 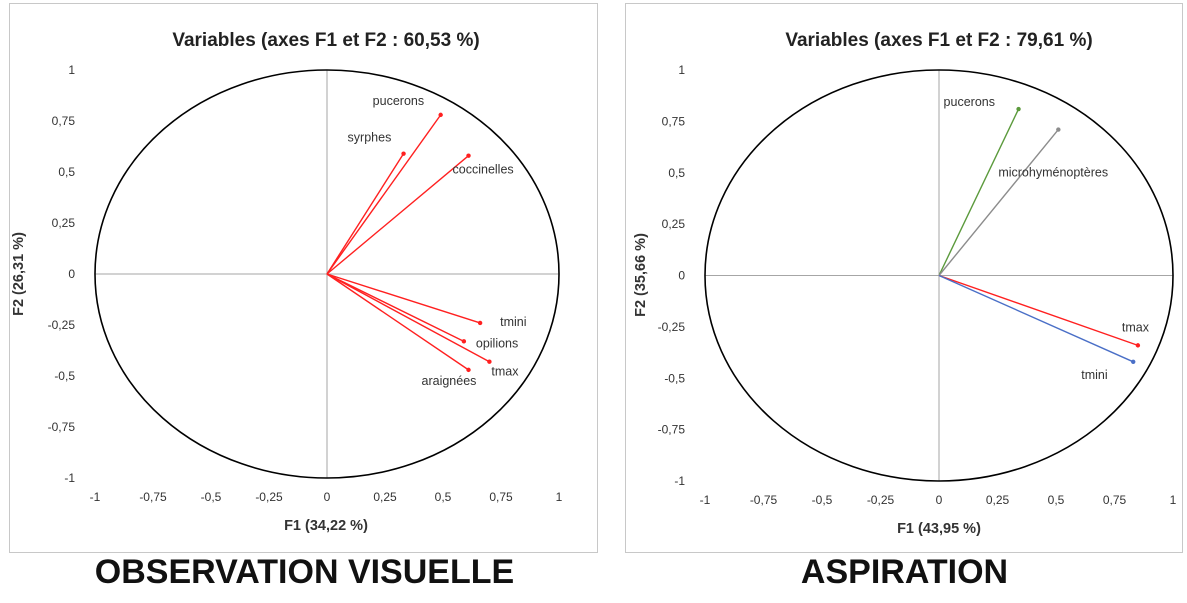 What do you see at coordinates (938, 40) in the screenshot?
I see `chart-title: Variables (axes F1 et F2 : 79,61 %)` at bounding box center [938, 40].